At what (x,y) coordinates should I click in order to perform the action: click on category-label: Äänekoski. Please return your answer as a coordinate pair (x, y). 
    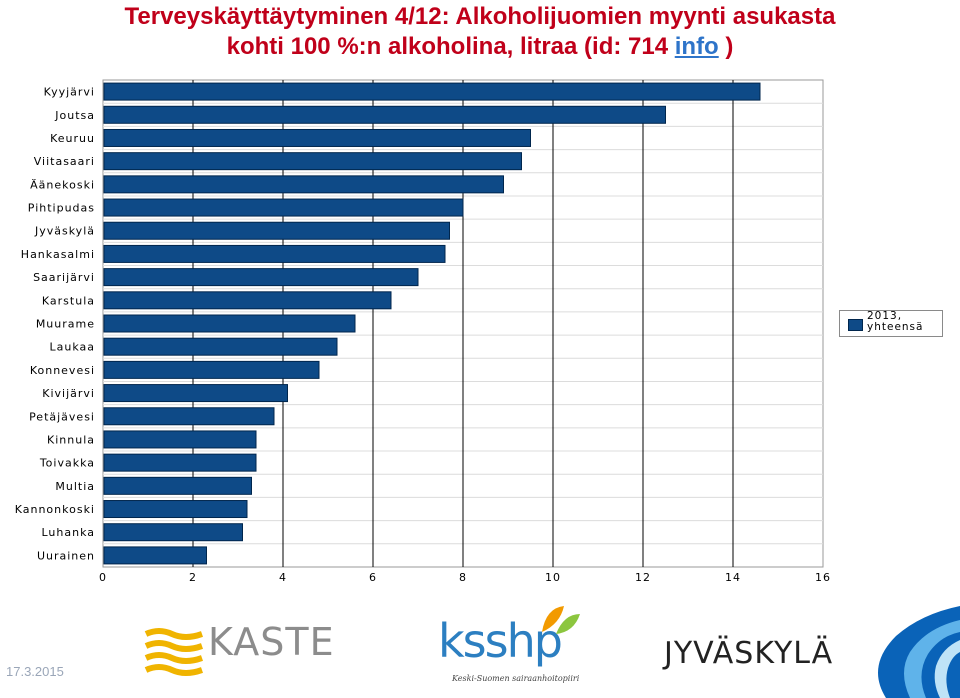
    Looking at the image, I should click on (62, 184).